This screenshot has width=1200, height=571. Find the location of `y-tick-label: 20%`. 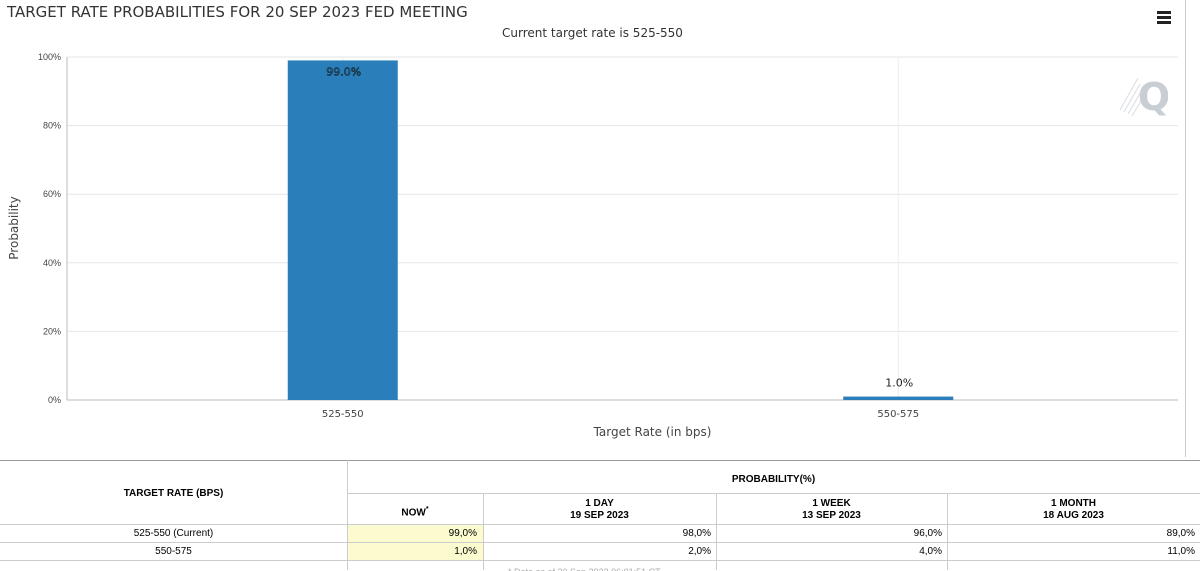

y-tick-label: 20% is located at coordinates (52, 331).